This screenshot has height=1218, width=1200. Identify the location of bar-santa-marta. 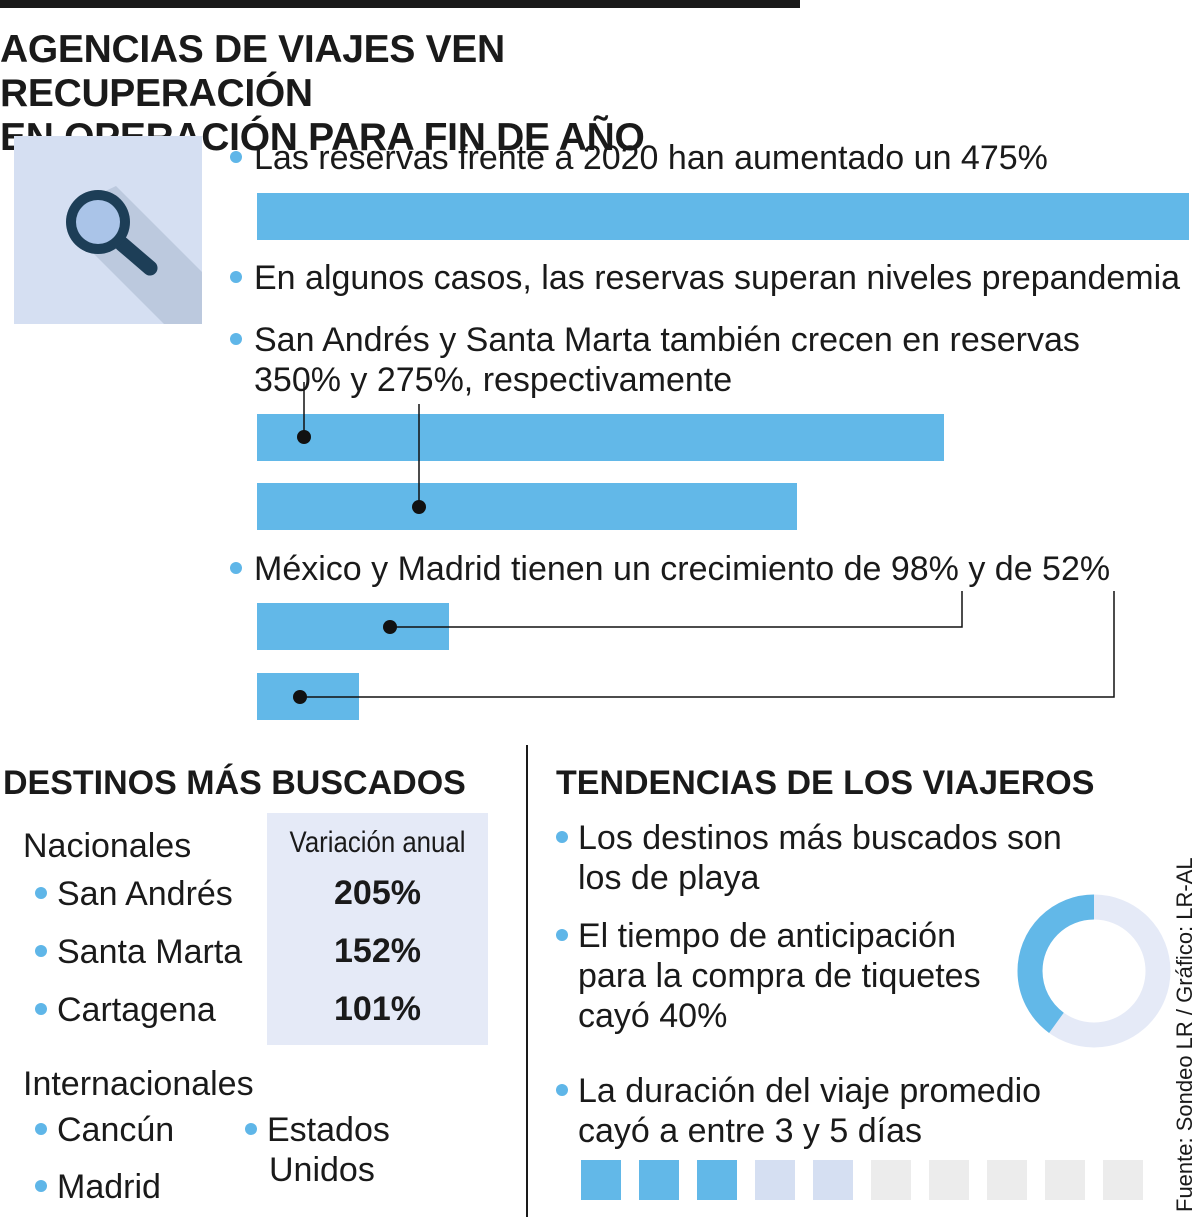
(527, 506).